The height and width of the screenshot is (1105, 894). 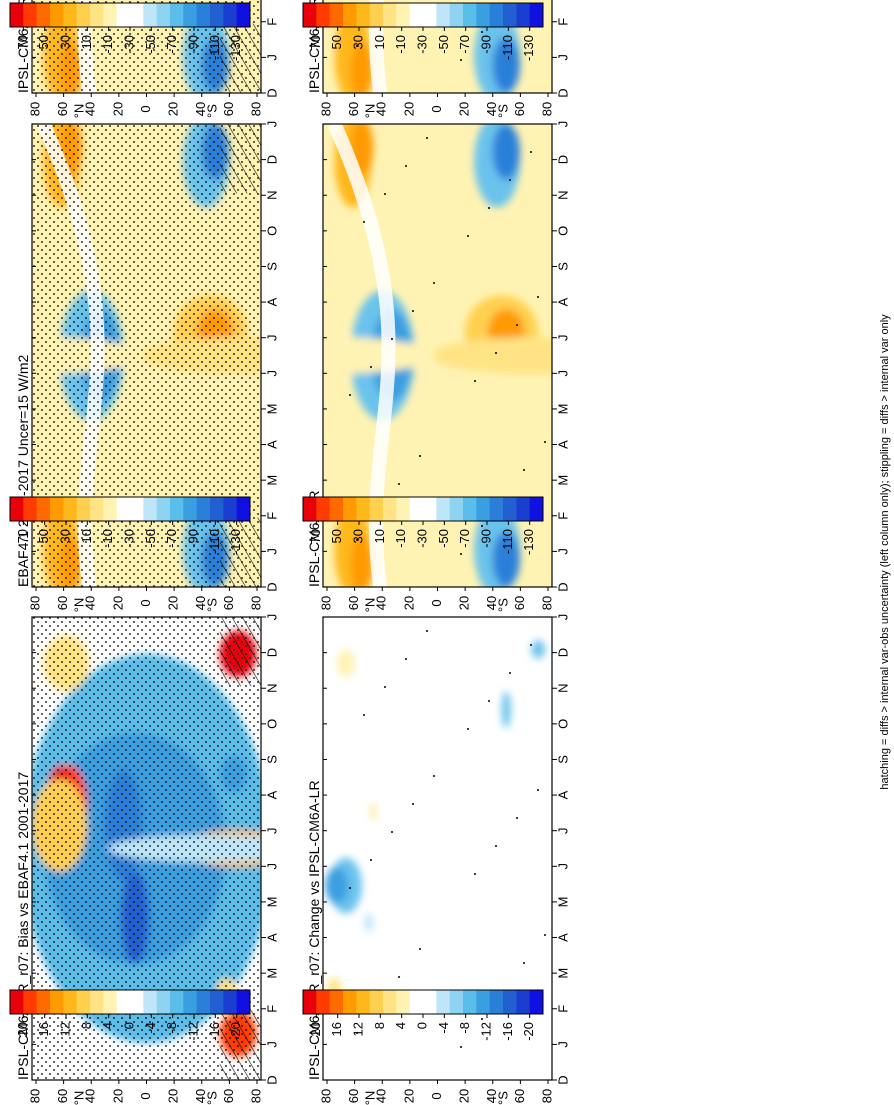 I want to click on colorbar-label: 10, so click(x=379, y=536).